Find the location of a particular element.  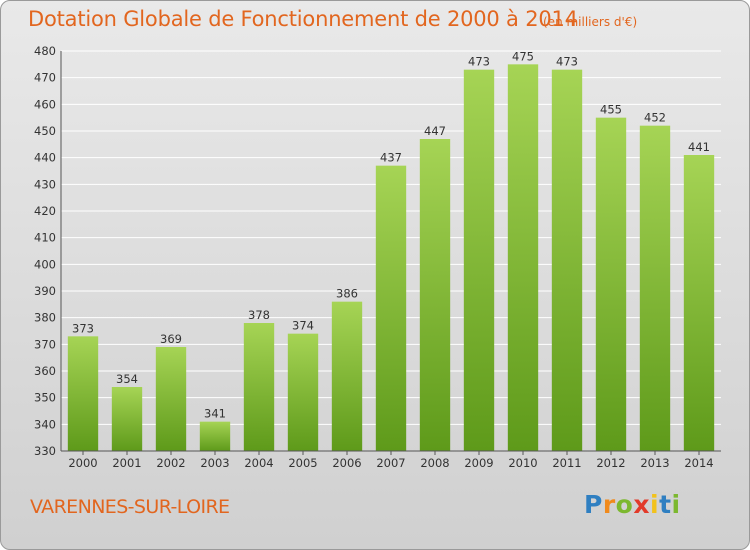

x-tick-label: 2002 is located at coordinates (170, 463).